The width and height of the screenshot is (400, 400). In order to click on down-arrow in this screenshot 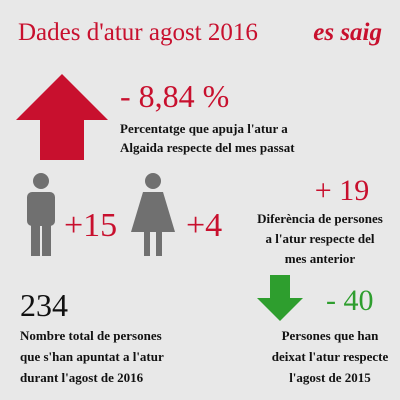, I will do `click(280, 298)`.